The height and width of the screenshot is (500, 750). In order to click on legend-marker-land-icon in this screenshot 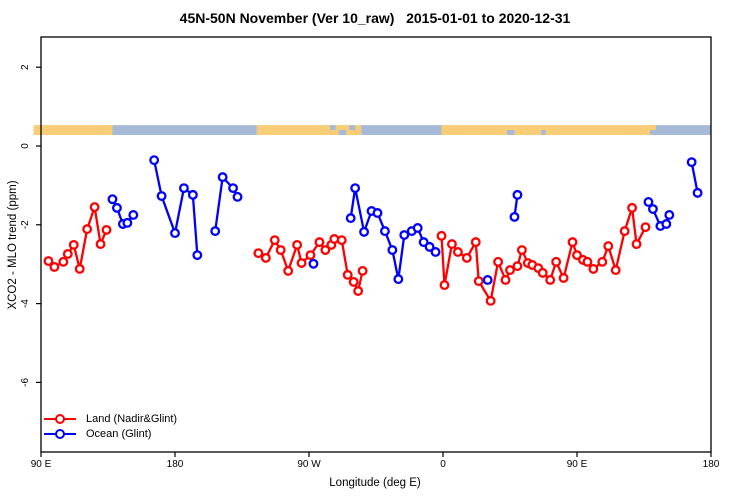, I will do `click(60, 418)`.